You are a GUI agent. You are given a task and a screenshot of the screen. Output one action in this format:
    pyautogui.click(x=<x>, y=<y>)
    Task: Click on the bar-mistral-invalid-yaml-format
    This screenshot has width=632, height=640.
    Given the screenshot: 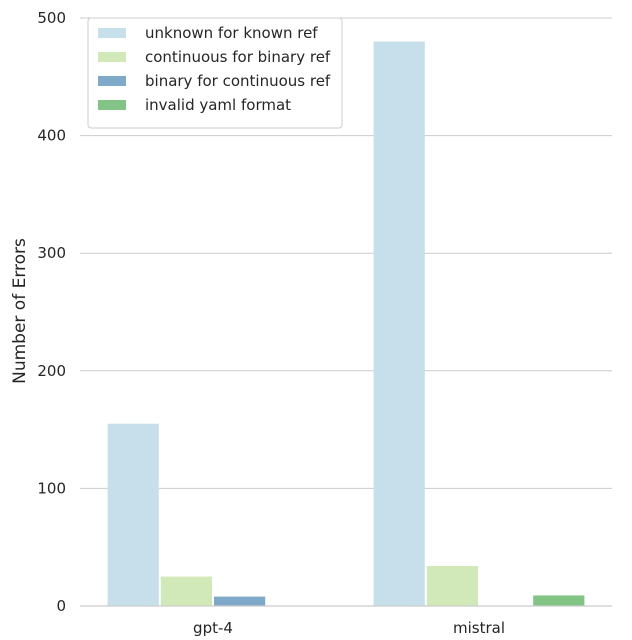 What is the action you would take?
    pyautogui.click(x=559, y=600)
    